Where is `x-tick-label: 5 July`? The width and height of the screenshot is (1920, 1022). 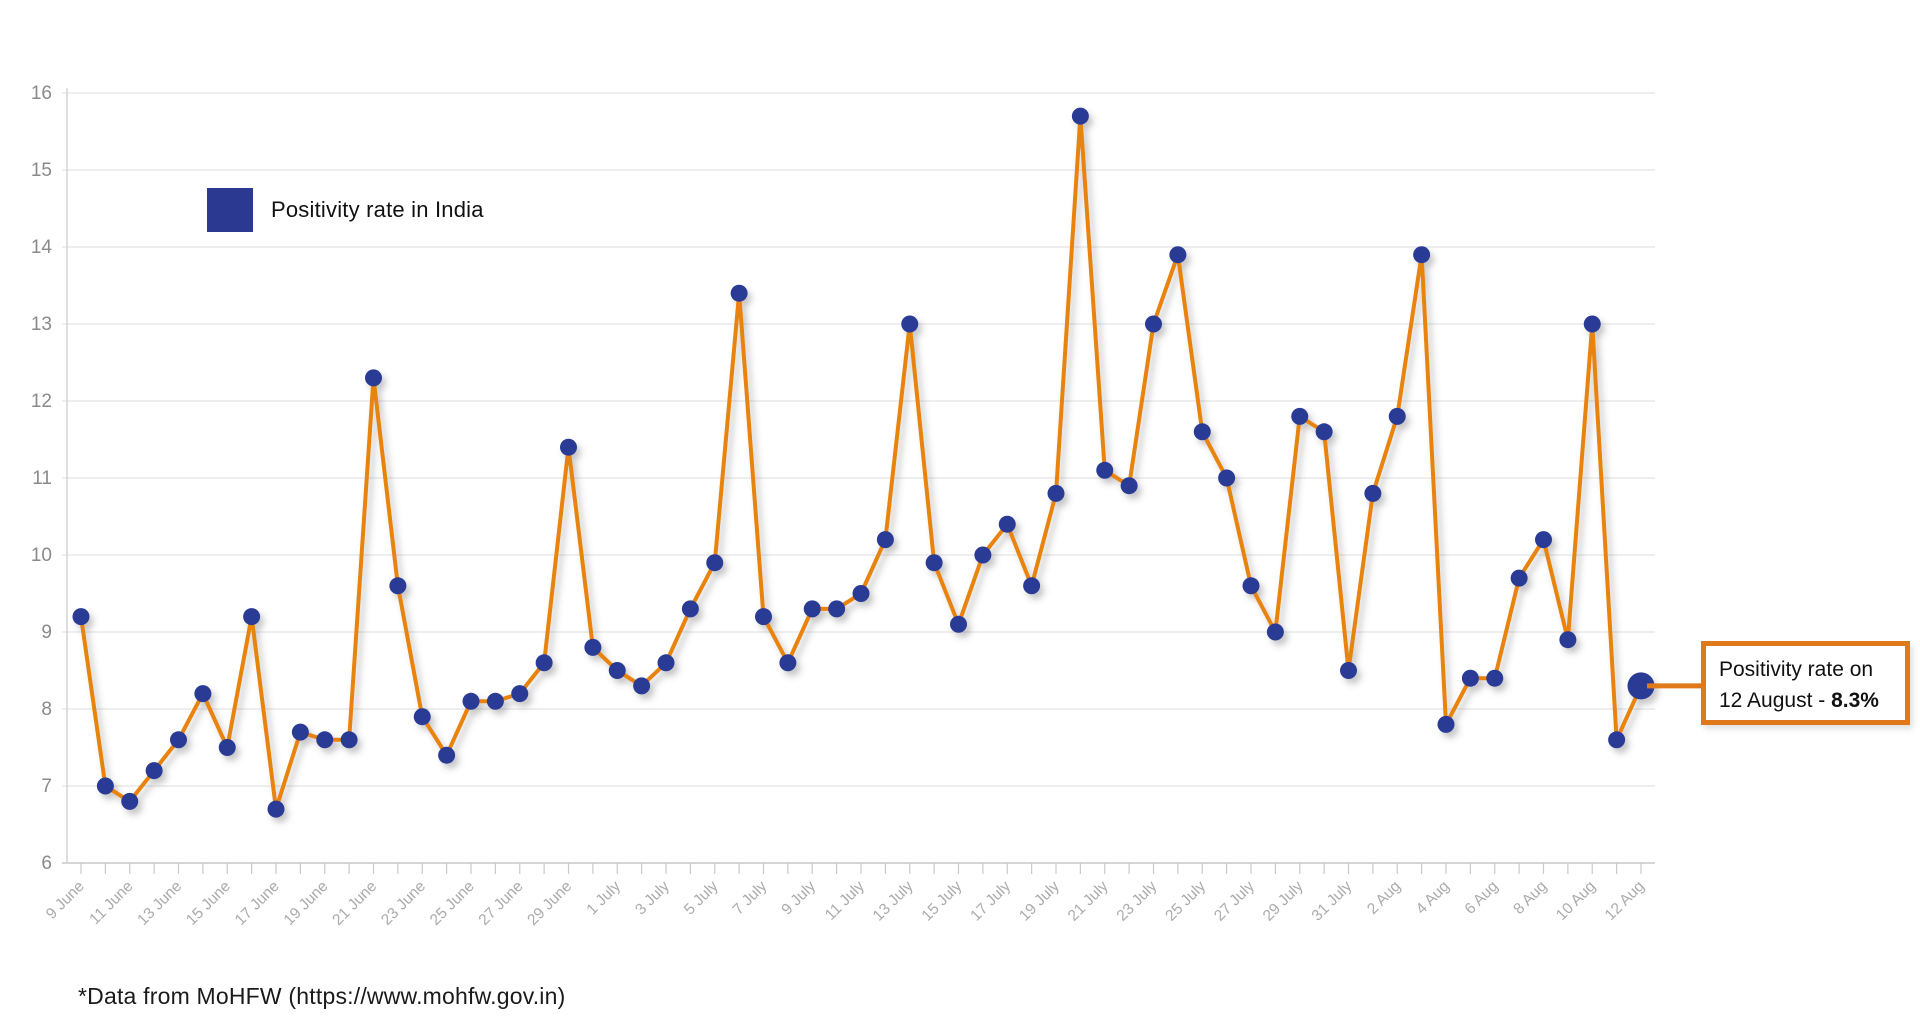
x-tick-label: 5 July is located at coordinates (701, 898).